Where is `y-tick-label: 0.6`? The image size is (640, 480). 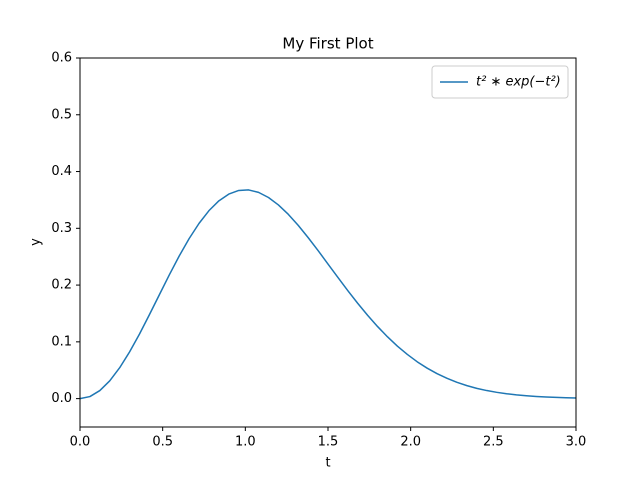 y-tick-label: 0.6 is located at coordinates (61, 58).